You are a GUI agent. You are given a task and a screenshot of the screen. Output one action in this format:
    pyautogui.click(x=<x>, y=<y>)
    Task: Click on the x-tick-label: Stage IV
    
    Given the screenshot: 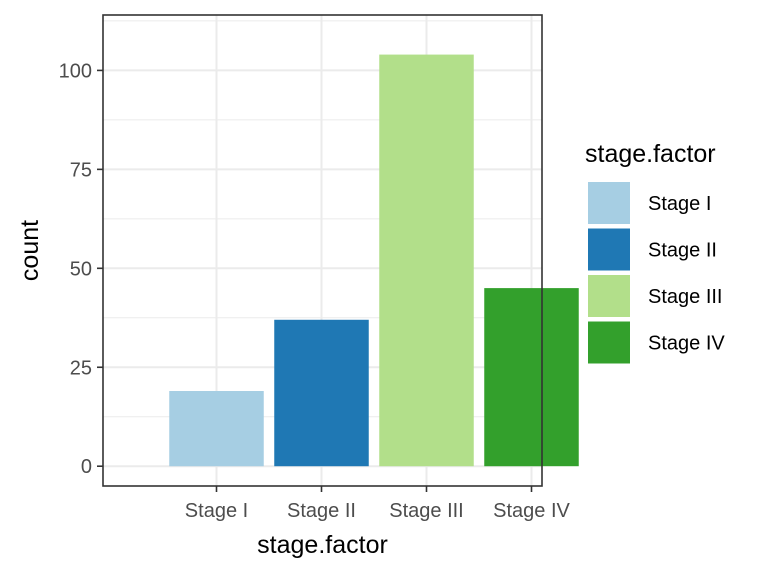 What is the action you would take?
    pyautogui.click(x=531, y=511)
    